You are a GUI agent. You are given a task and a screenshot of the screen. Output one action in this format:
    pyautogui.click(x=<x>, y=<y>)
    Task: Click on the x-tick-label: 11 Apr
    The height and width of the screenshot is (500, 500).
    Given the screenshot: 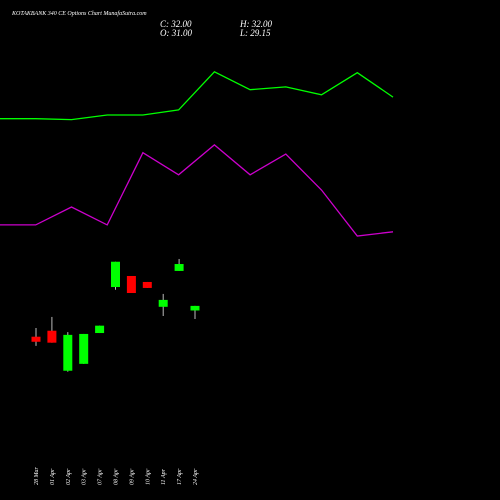 What is the action you would take?
    pyautogui.click(x=164, y=476)
    